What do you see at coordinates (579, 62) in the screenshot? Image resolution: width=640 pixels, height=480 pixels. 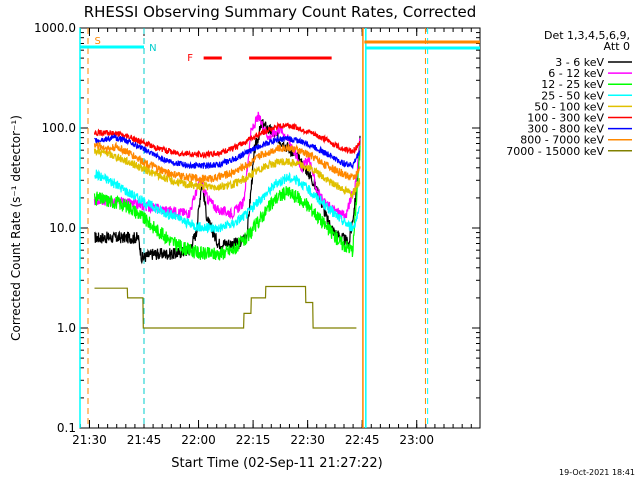 I see `legend-label: 3 - 6 keV` at bounding box center [579, 62].